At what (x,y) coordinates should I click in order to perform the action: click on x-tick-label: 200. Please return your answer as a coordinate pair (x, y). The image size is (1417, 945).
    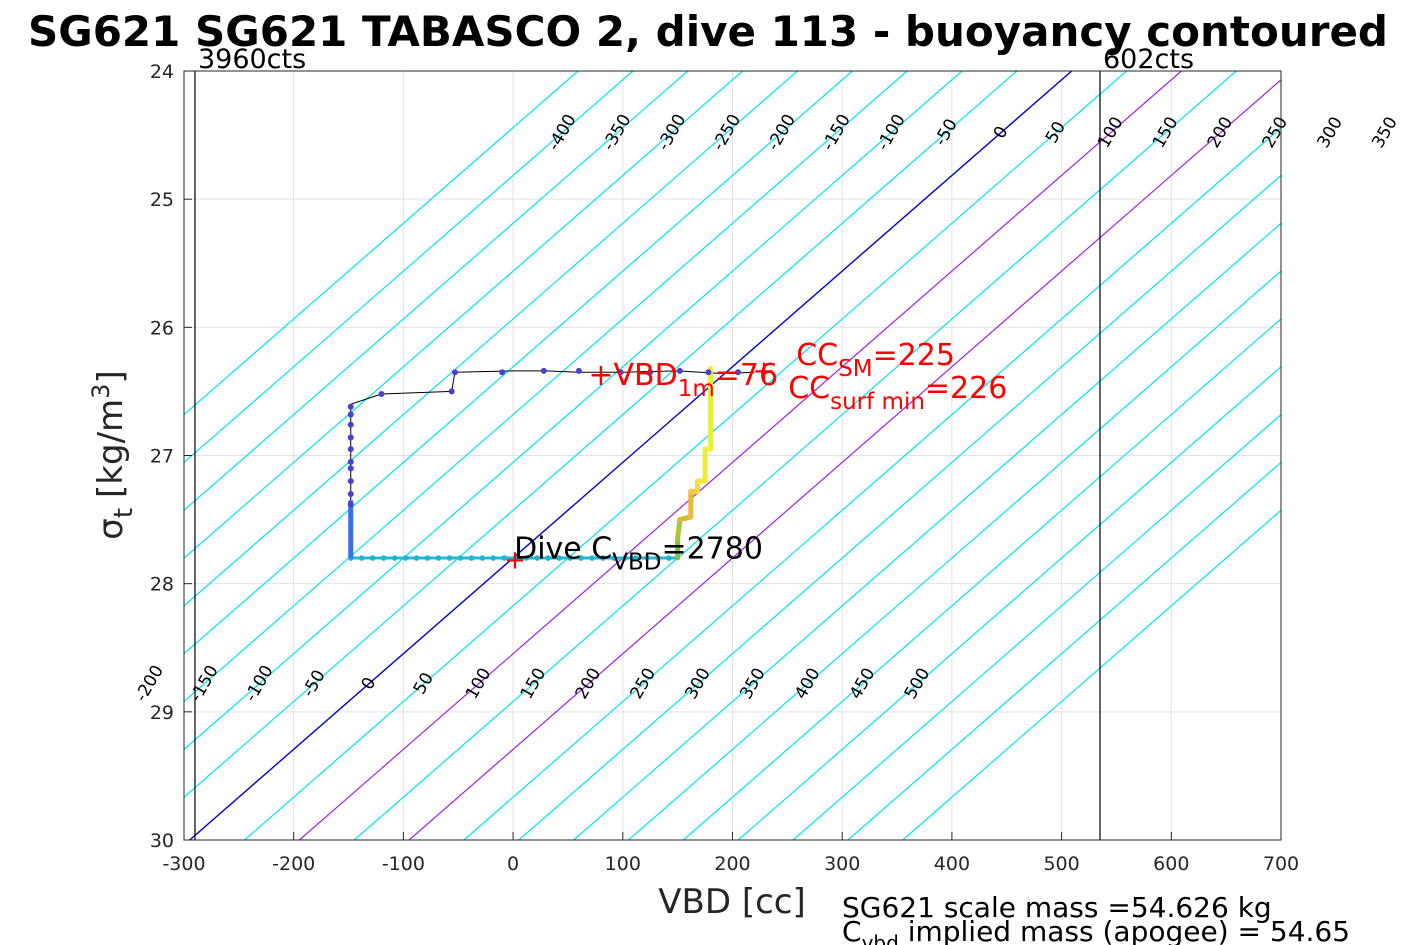
    Looking at the image, I should click on (732, 864).